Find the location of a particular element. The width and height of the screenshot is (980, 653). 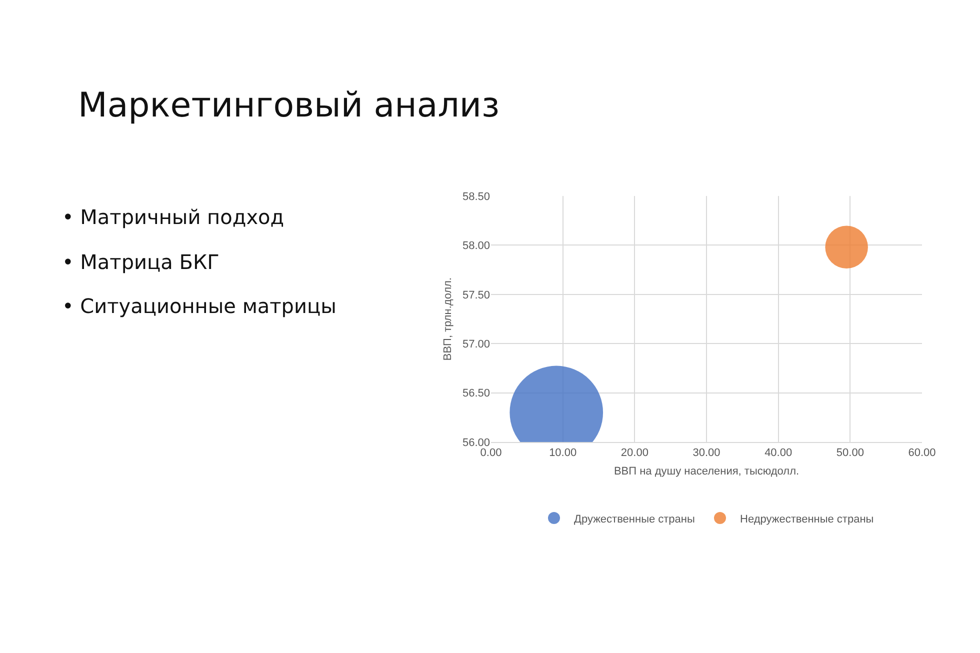

x-axis-title: ВВП на душу населения, тысюдолл. is located at coordinates (707, 471).